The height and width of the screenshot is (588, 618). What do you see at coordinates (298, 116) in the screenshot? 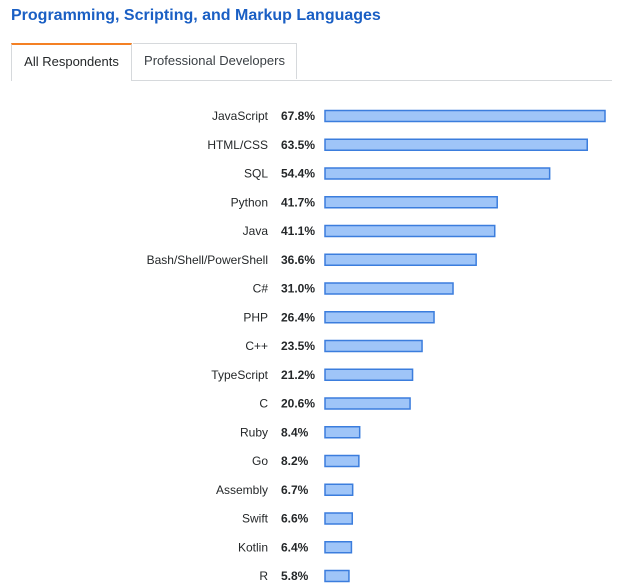
I see `value-label-javascript: 67.8%` at bounding box center [298, 116].